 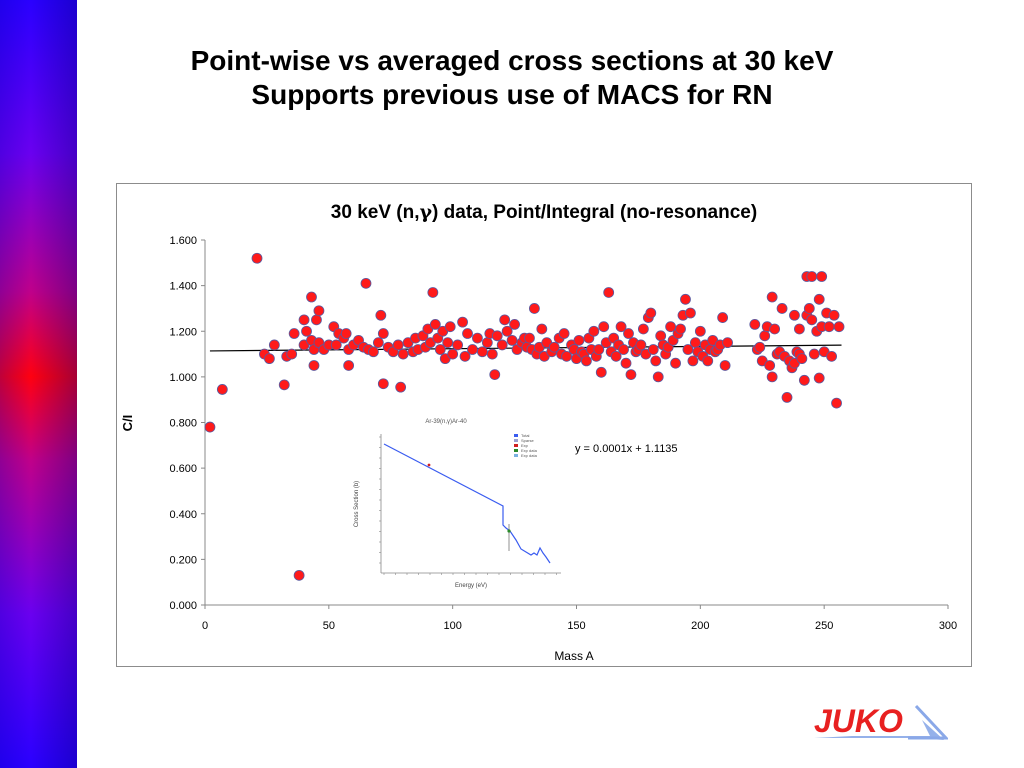 What do you see at coordinates (183, 378) in the screenshot?
I see `y-tick-label: 1.000` at bounding box center [183, 378].